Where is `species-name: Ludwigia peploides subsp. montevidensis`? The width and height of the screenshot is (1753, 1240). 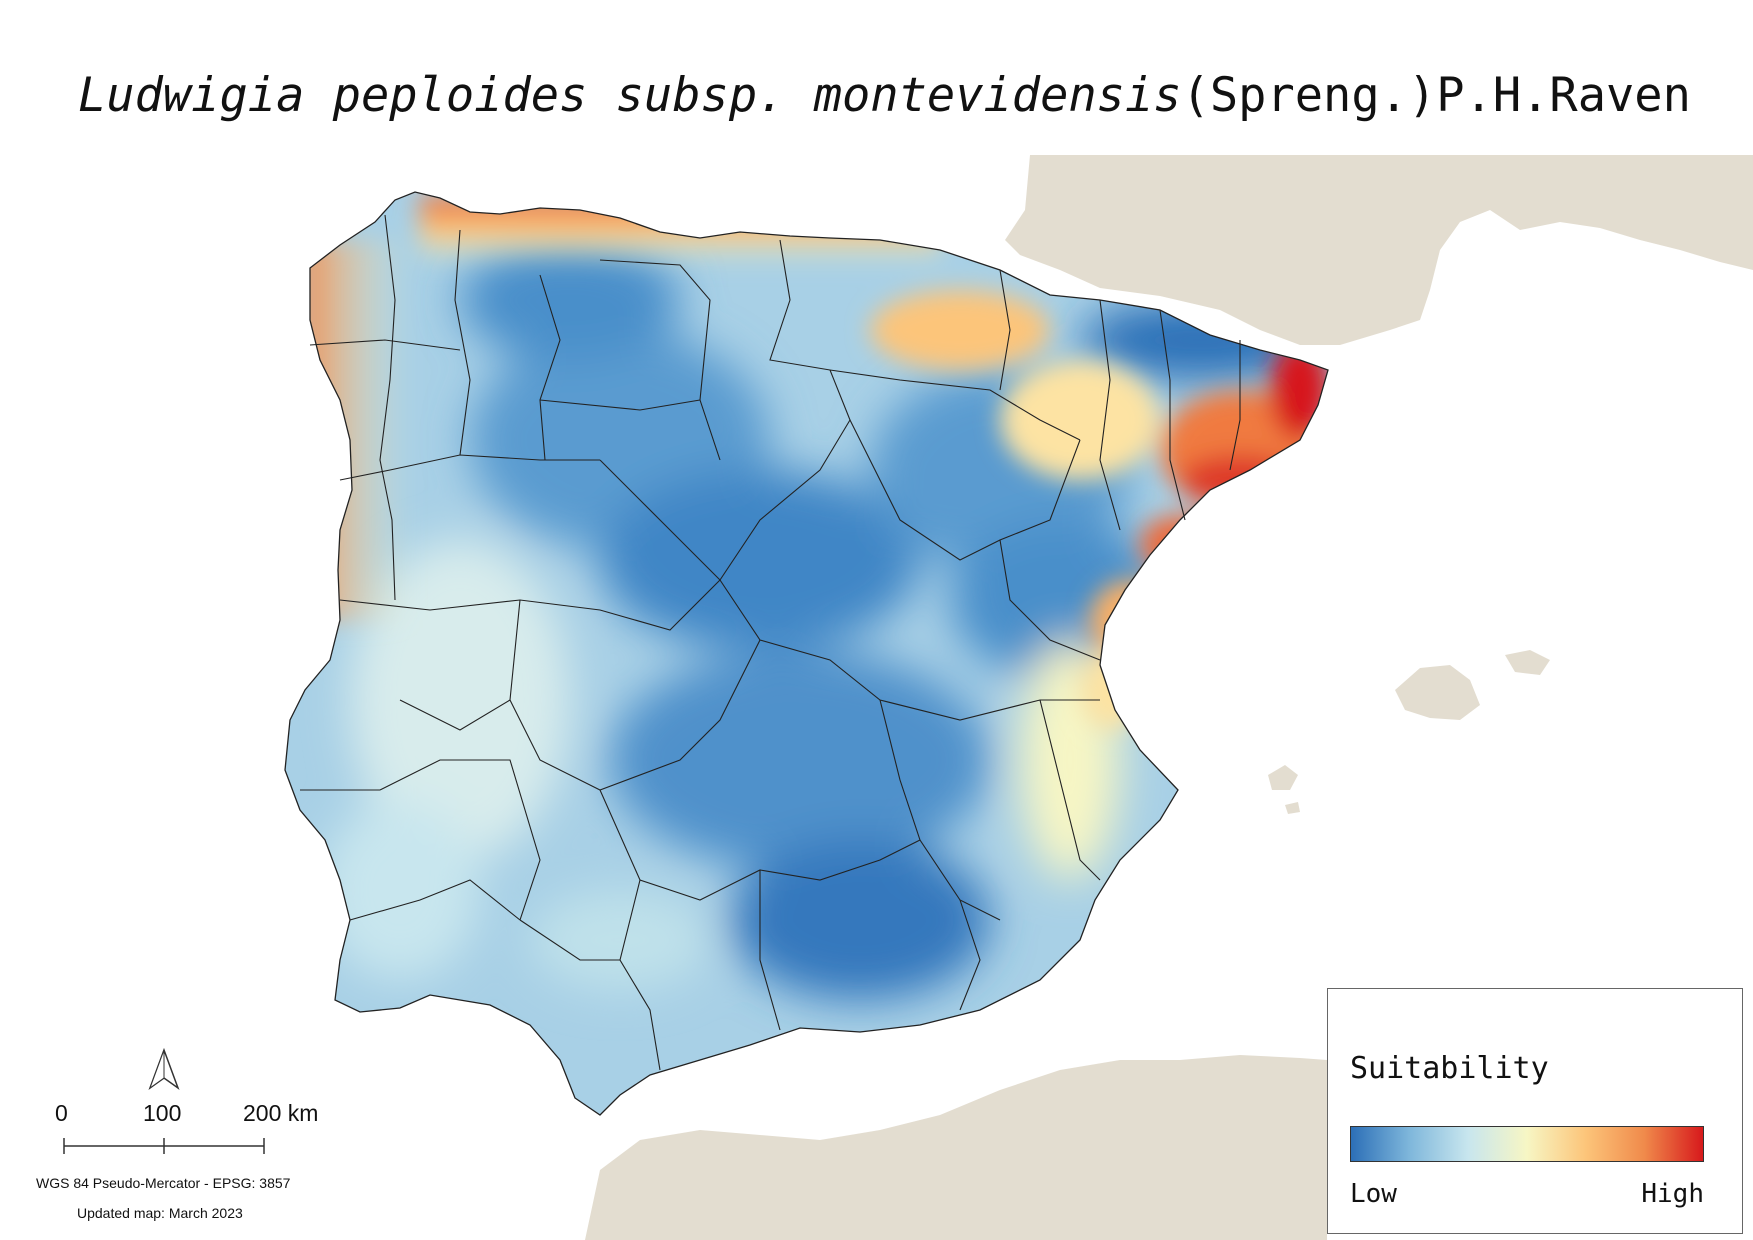
species-name: Ludwigia peploides subsp. montevidensis is located at coordinates (630, 95).